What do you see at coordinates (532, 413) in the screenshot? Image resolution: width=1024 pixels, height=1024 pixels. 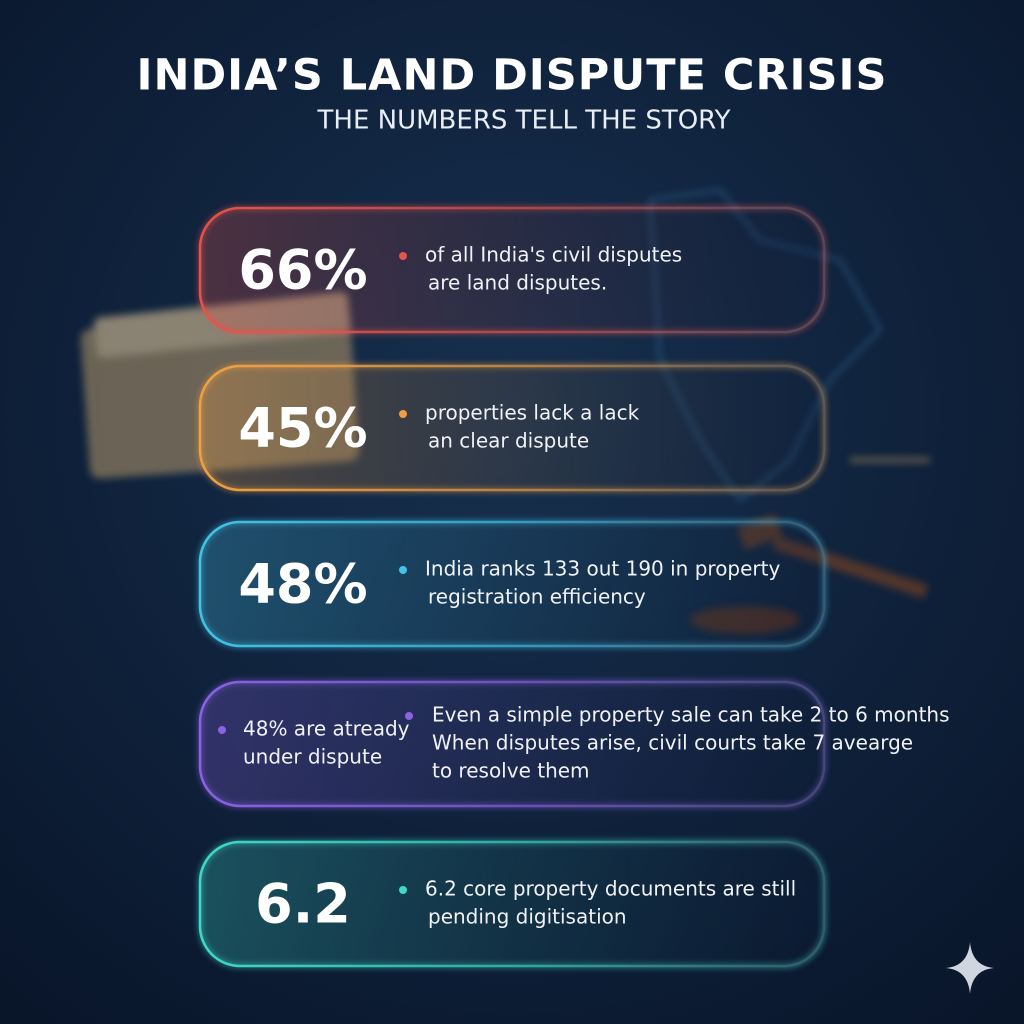 I see `card-text: properties lack a lack` at bounding box center [532, 413].